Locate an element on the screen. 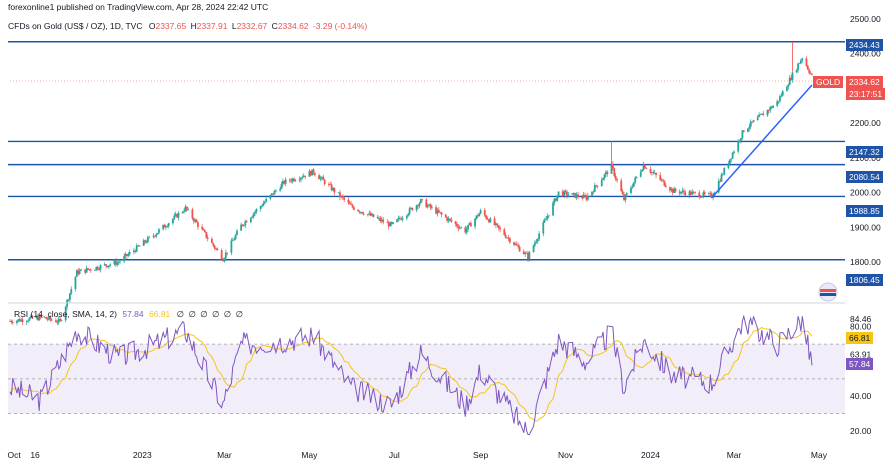  trend-line is located at coordinates (762, 141).